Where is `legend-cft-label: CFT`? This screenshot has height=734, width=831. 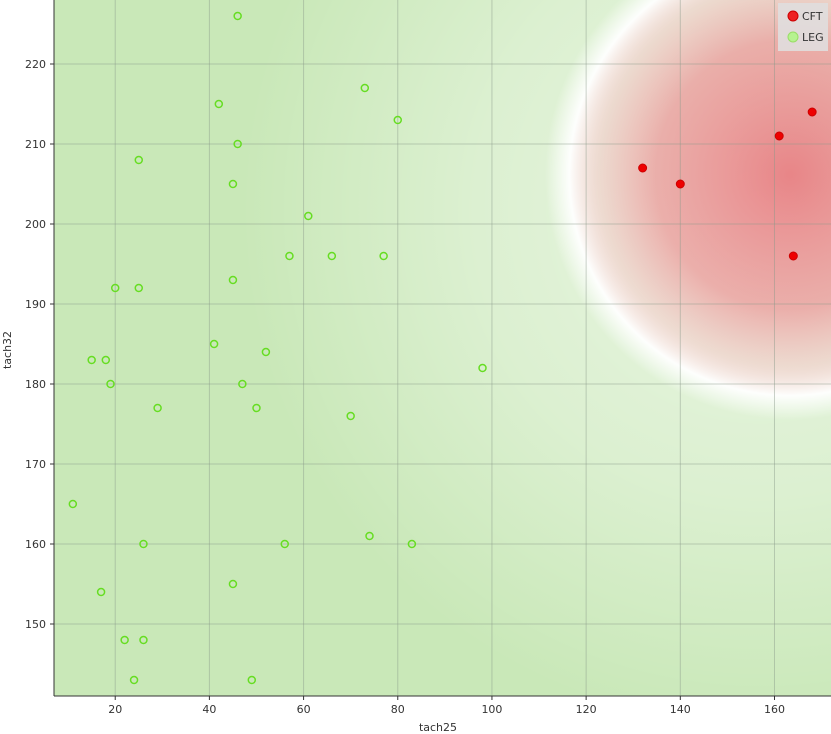
legend-cft-label: CFT is located at coordinates (812, 16).